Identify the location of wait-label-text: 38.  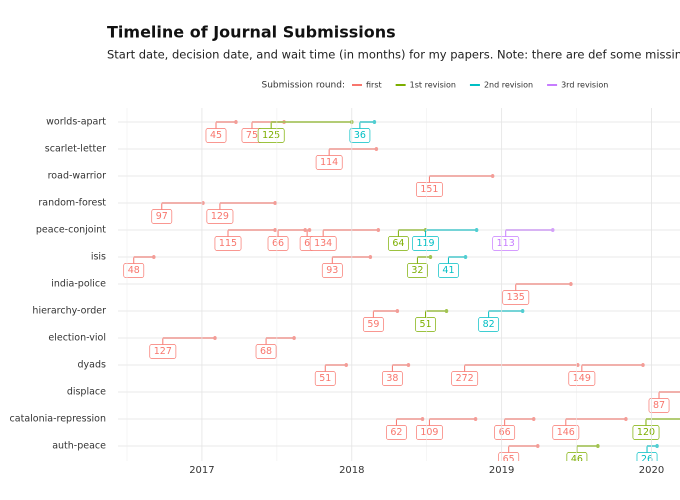
(392, 378).